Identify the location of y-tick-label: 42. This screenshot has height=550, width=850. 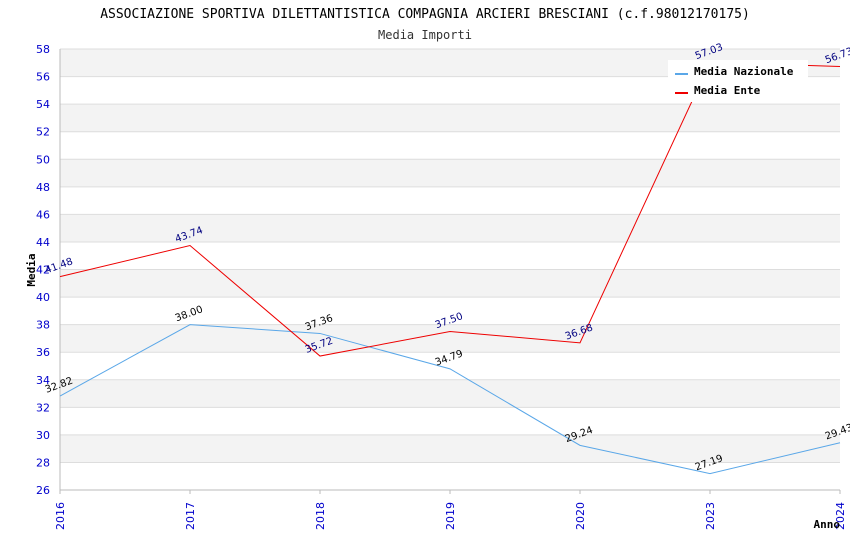
(43, 270).